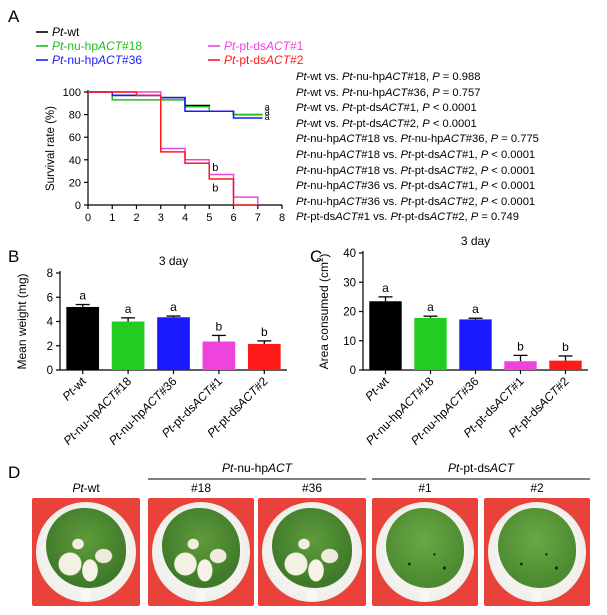  What do you see at coordinates (86, 488) in the screenshot?
I see `photo-group-title: Pt-wt` at bounding box center [86, 488].